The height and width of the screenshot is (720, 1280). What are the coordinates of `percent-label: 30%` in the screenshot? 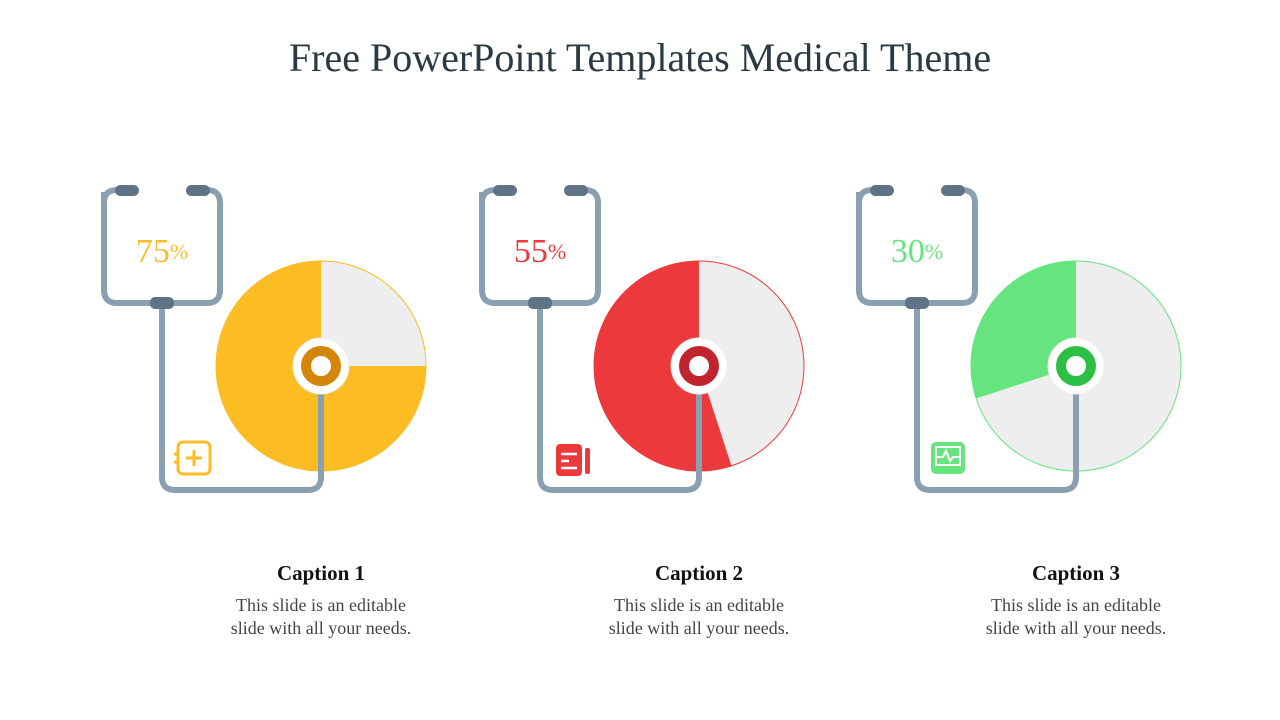 It's located at (917, 251).